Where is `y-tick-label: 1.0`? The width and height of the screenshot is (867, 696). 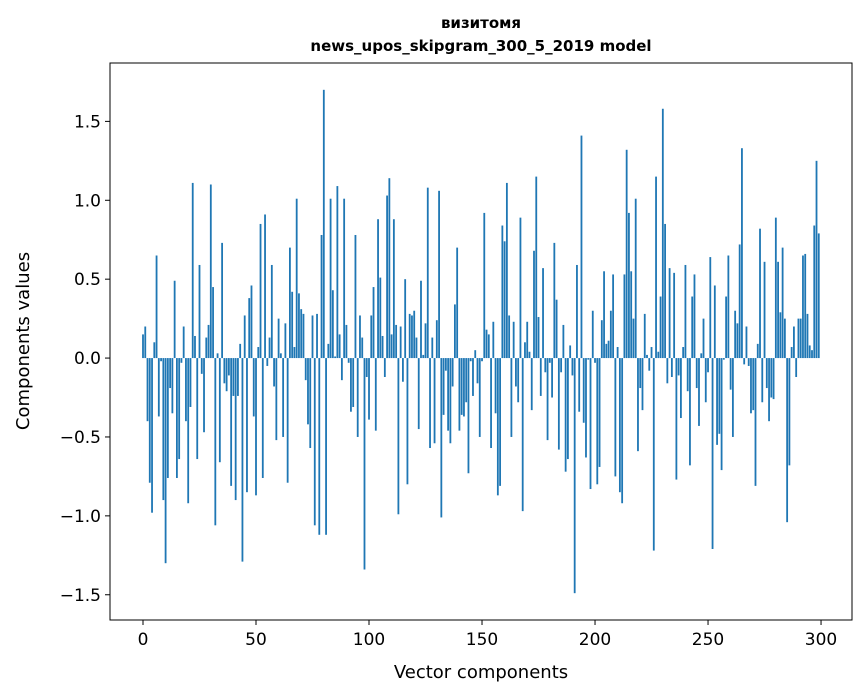 y-tick-label: 1.0 is located at coordinates (87, 201).